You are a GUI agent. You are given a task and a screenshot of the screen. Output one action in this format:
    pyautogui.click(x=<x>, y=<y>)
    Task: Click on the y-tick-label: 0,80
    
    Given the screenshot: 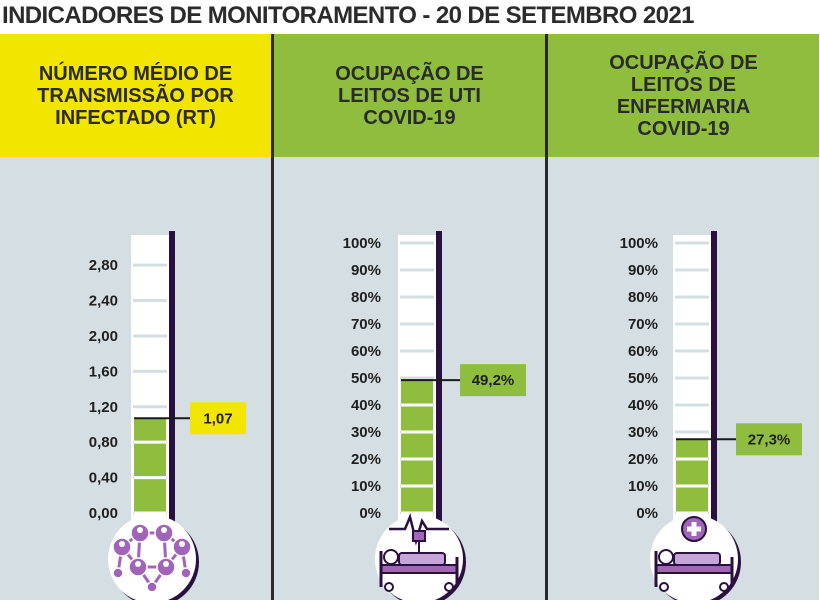 What is the action you would take?
    pyautogui.click(x=103, y=442)
    